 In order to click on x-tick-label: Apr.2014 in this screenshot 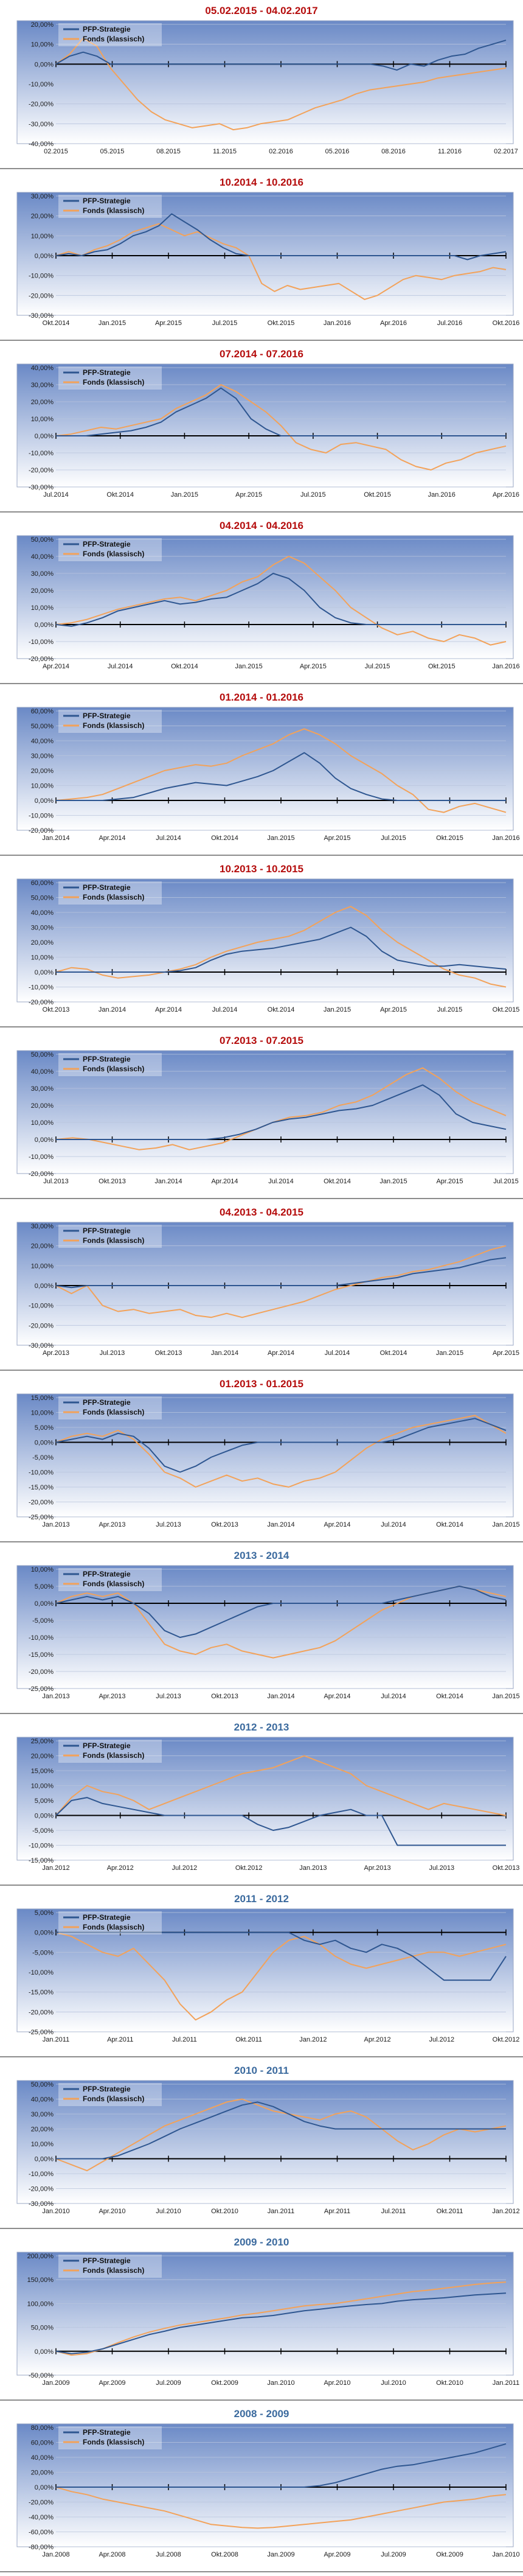, I will do `click(224, 1181)`.